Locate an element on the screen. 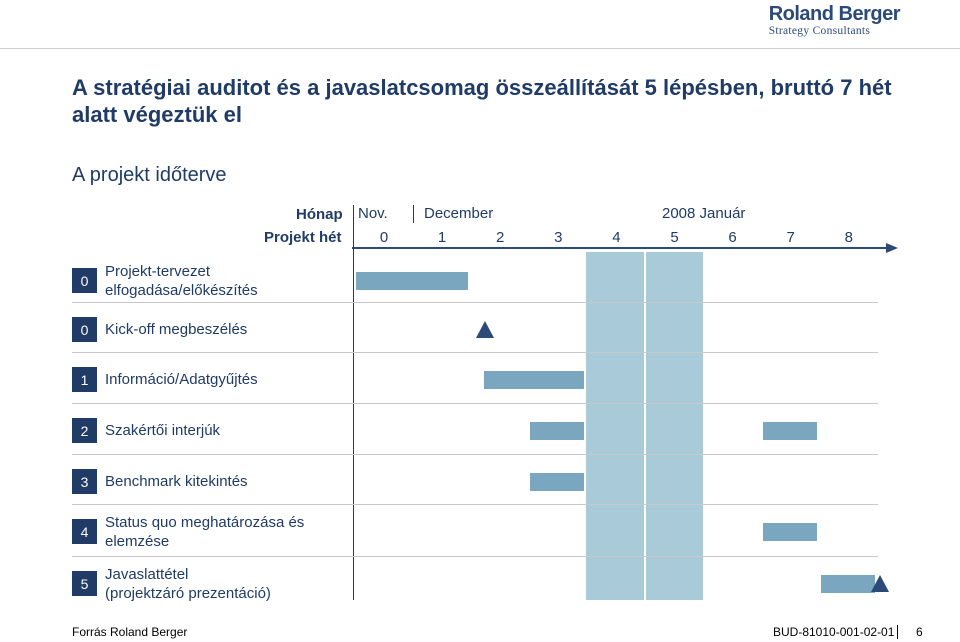 This screenshot has width=960, height=642. shaded-week-divider is located at coordinates (645, 426).